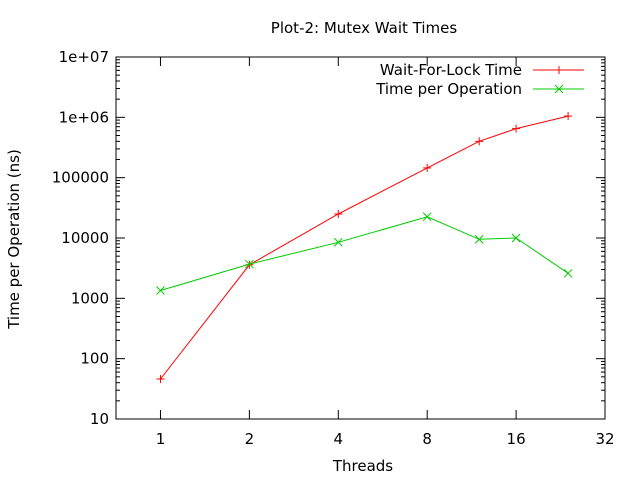 Image resolution: width=640 pixels, height=480 pixels. I want to click on legend-label: Wait-For-Lock Time, so click(451, 70).